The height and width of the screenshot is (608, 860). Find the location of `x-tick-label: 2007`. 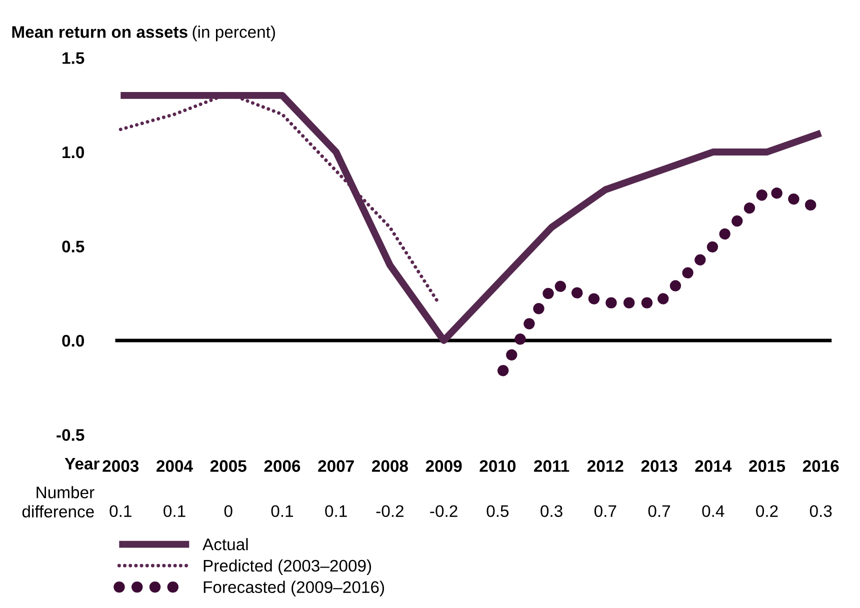

x-tick-label: 2007 is located at coordinates (336, 466).